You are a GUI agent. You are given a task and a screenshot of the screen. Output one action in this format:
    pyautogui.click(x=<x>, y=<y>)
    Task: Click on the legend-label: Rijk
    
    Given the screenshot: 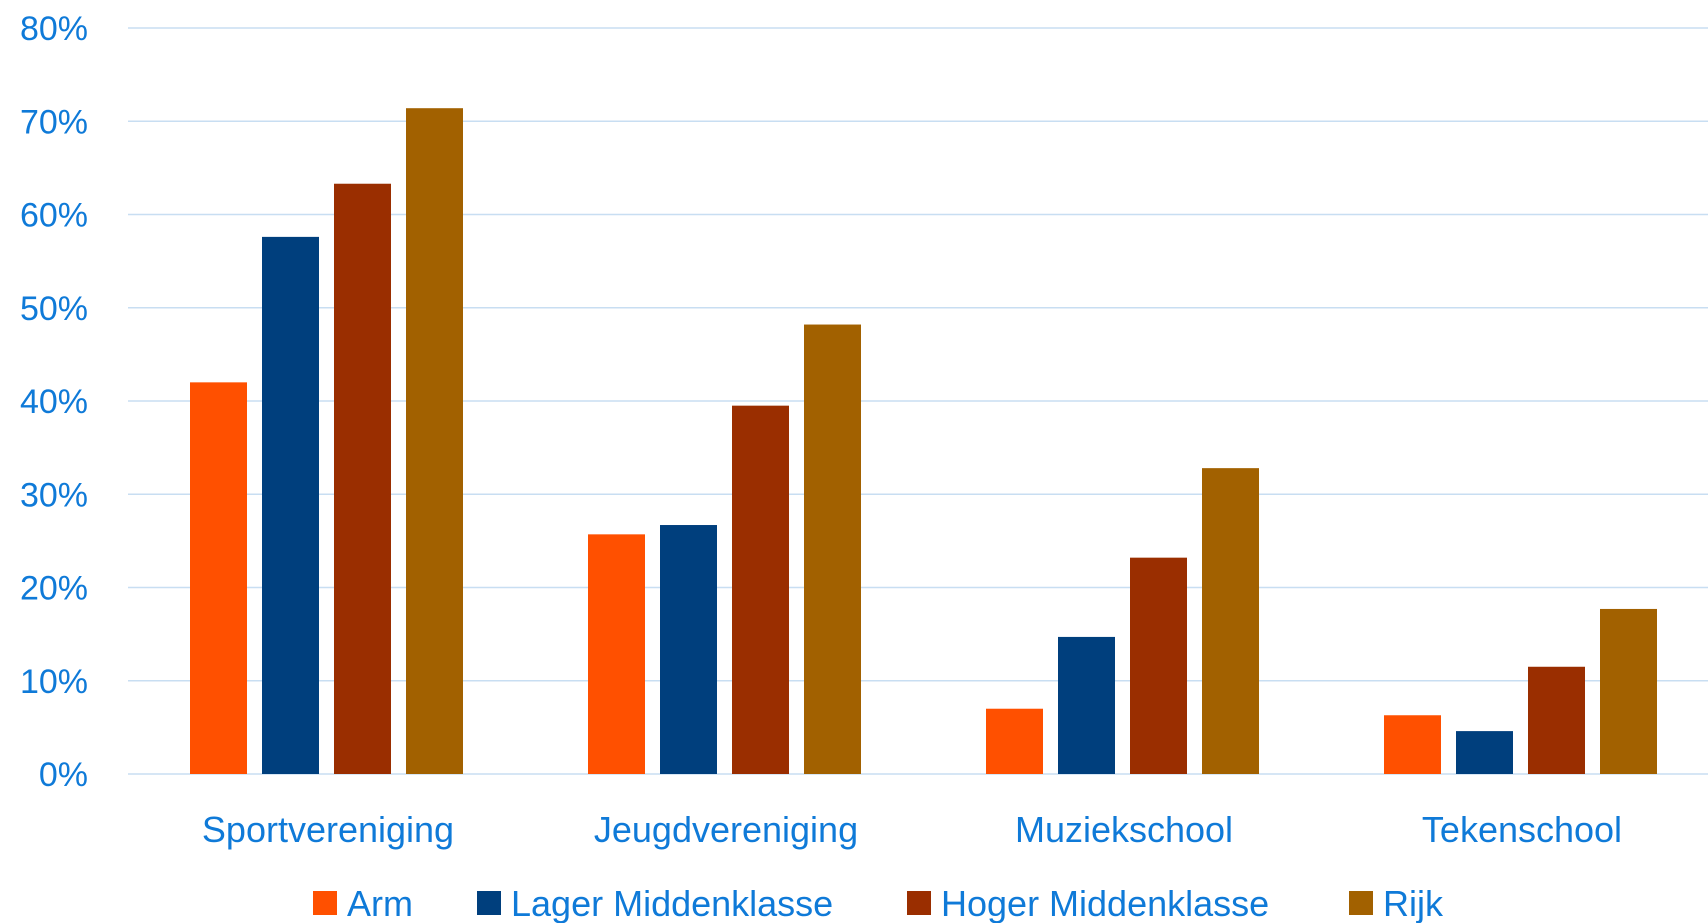 What is the action you would take?
    pyautogui.click(x=1413, y=903)
    